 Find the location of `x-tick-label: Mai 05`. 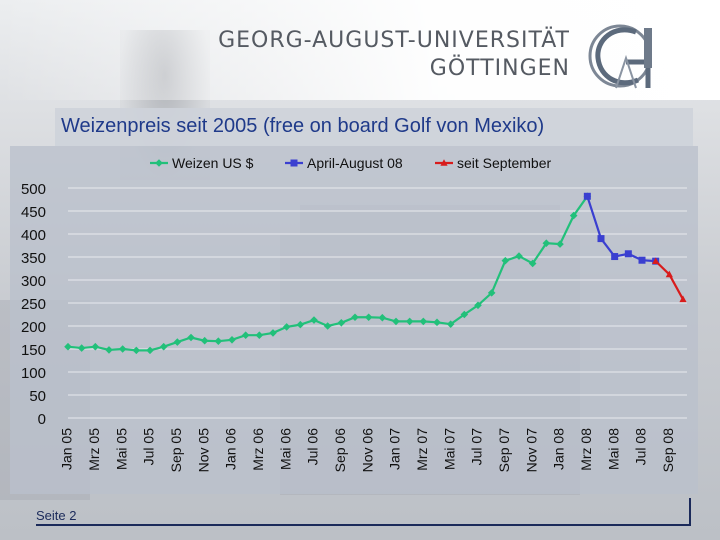

x-tick-label: Mai 05 is located at coordinates (121, 449).